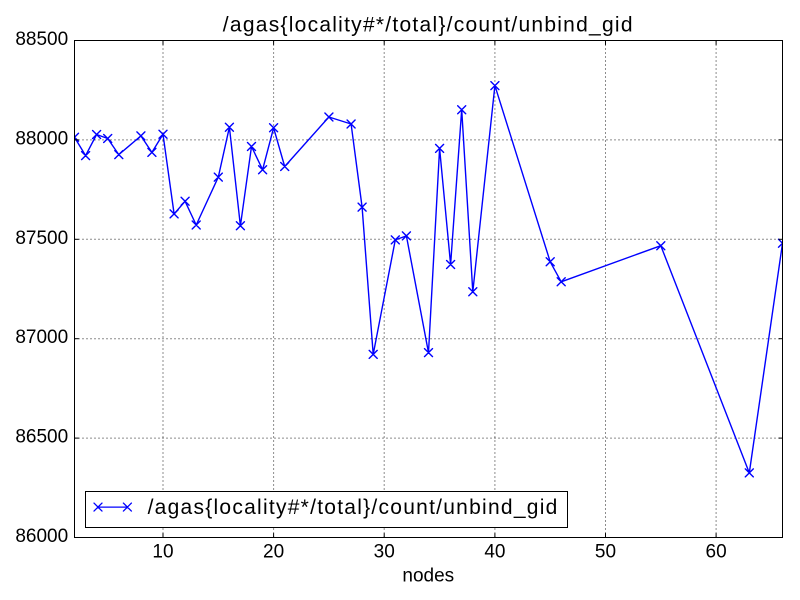 Image resolution: width=800 pixels, height=600 pixels. What do you see at coordinates (41, 39) in the screenshot?
I see `svg-text: 88500` at bounding box center [41, 39].